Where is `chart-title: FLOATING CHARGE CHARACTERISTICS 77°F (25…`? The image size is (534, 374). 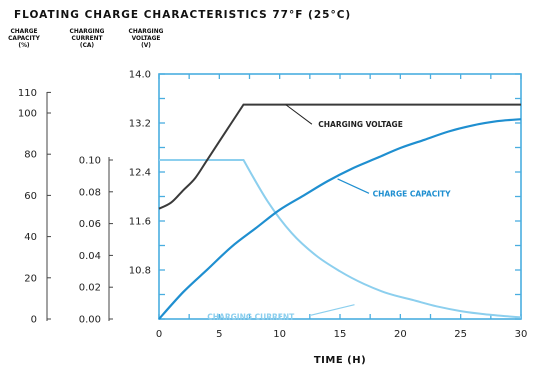 chart-title: FLOATING CHARGE CHARACTERISTICS 77°F (25… is located at coordinates (182, 15).